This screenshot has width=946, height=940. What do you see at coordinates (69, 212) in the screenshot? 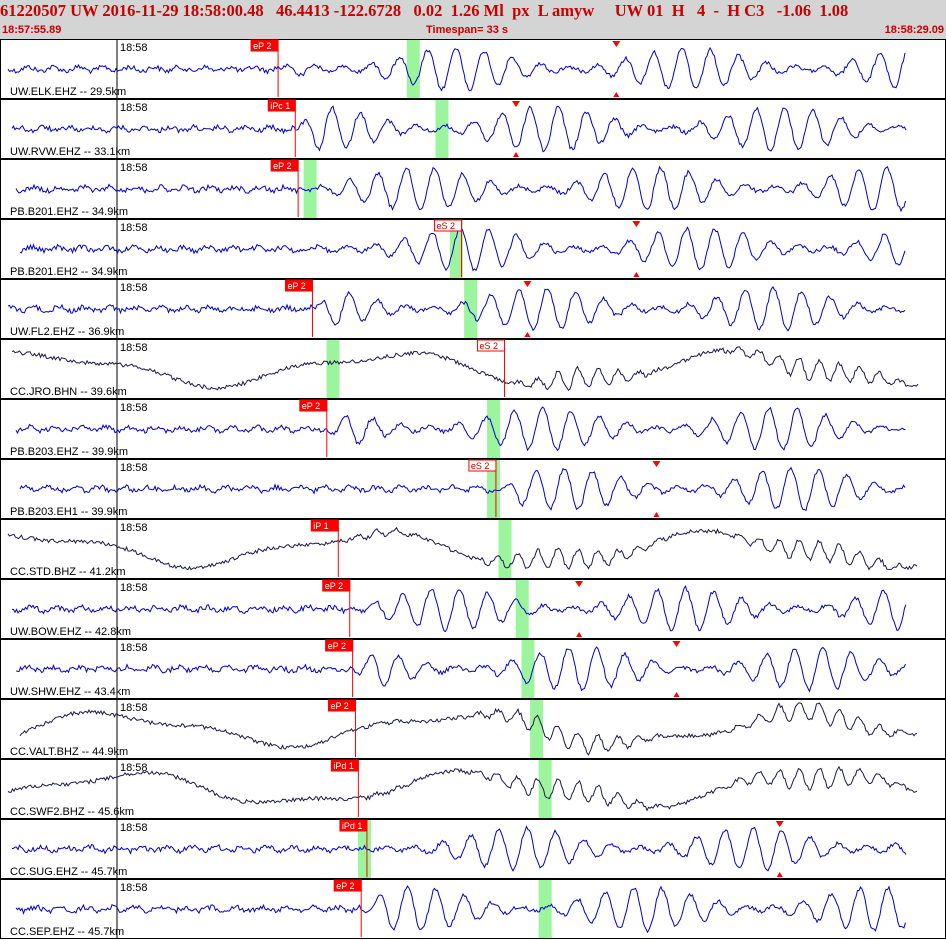
I see `station-label: PB.B201.EHZ -- 34.9km` at bounding box center [69, 212].